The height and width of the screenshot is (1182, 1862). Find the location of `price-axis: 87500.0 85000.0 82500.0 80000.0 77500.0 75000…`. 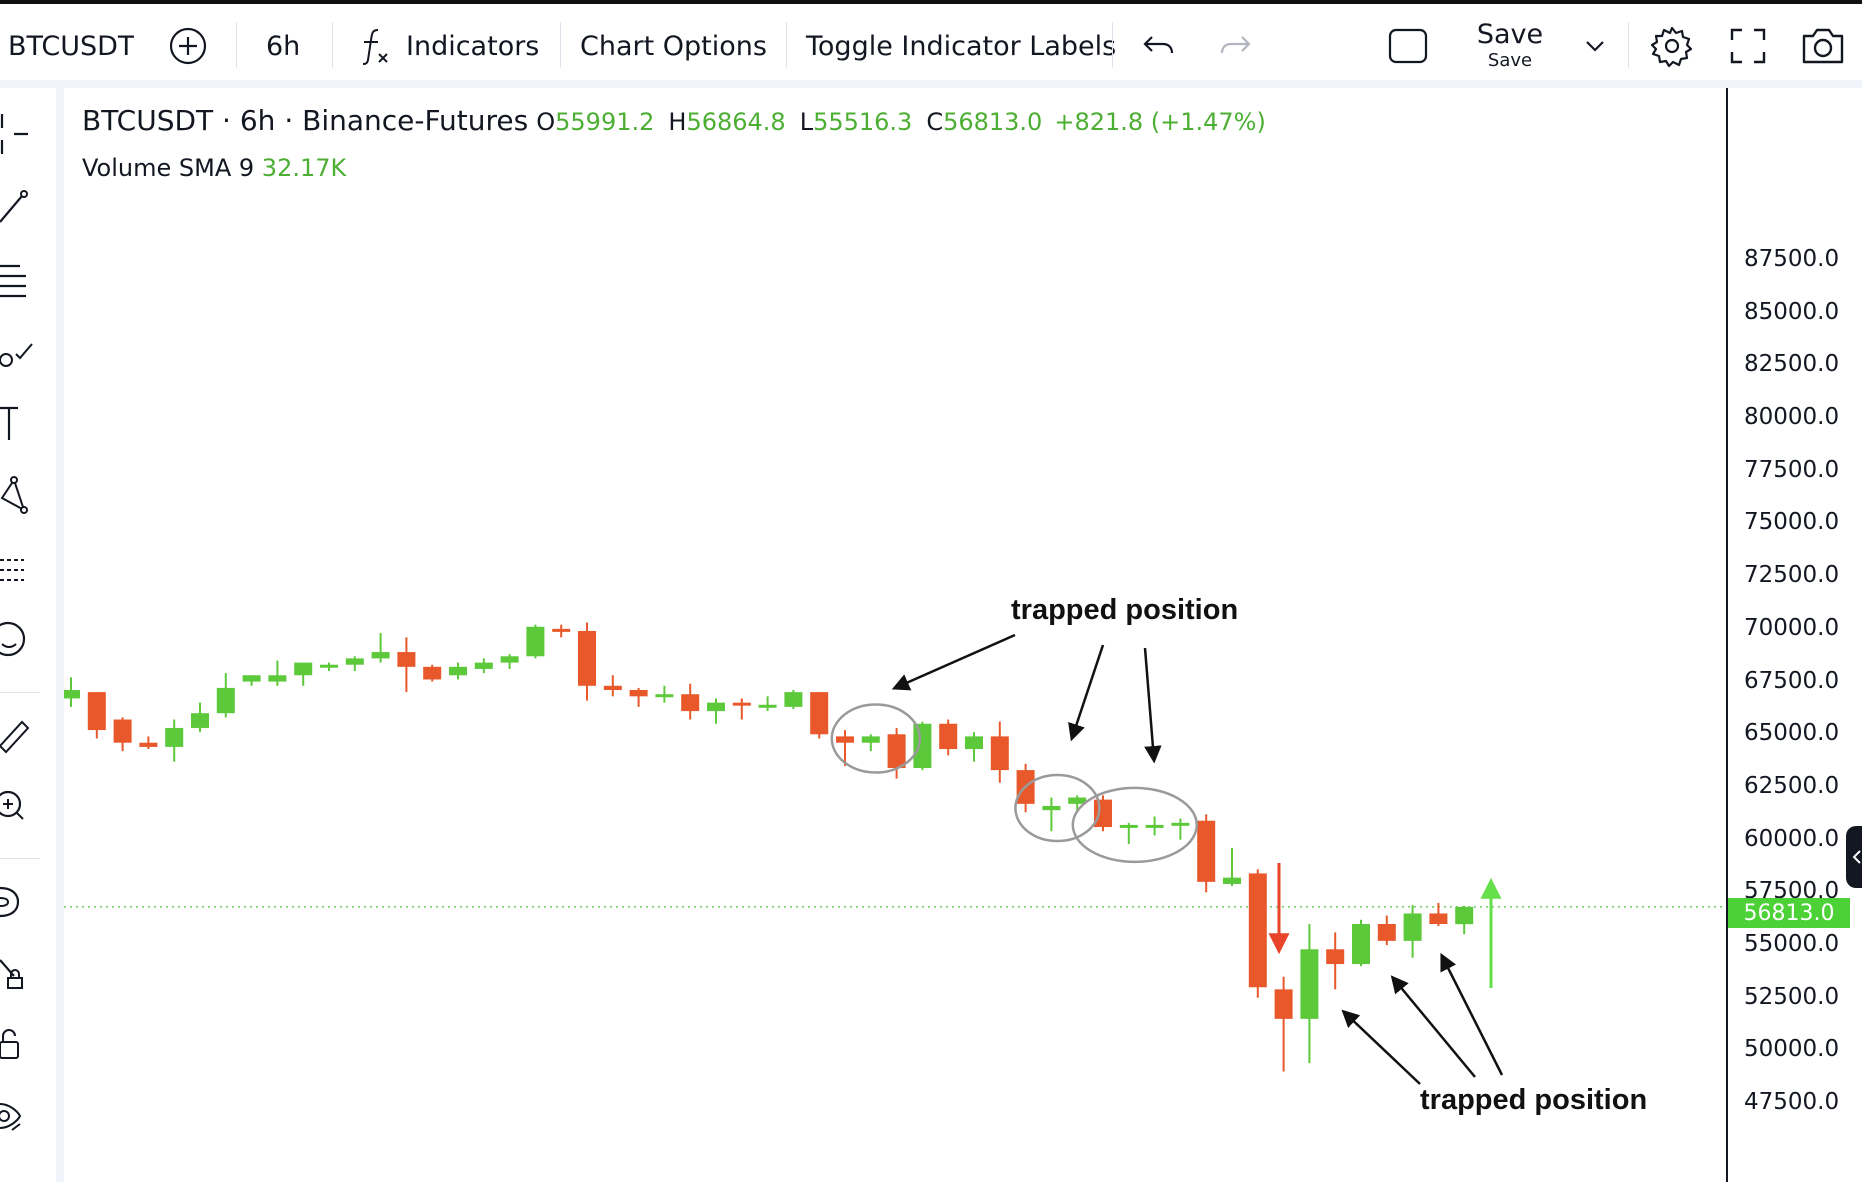

price-axis: 87500.0 85000.0 82500.0 80000.0 77500.0 75000… is located at coordinates (1794, 635).